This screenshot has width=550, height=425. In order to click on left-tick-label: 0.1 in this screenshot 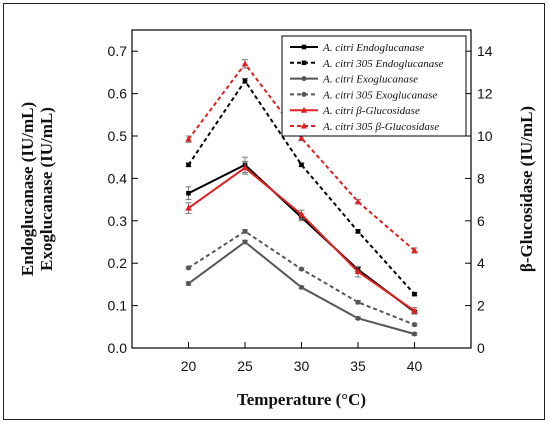, I will do `click(118, 306)`.